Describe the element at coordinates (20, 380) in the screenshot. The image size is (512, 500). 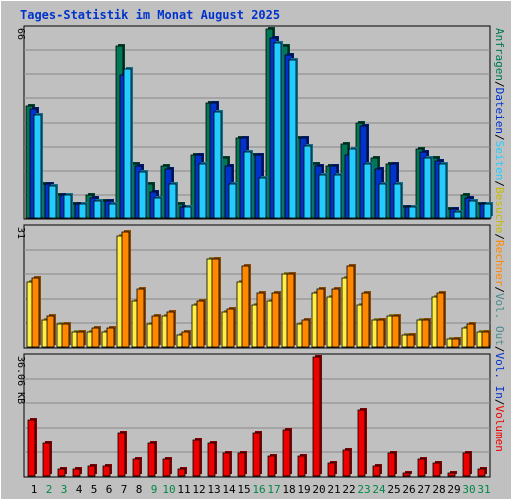
I see `y-max-label: 36.06 KB` at that location.